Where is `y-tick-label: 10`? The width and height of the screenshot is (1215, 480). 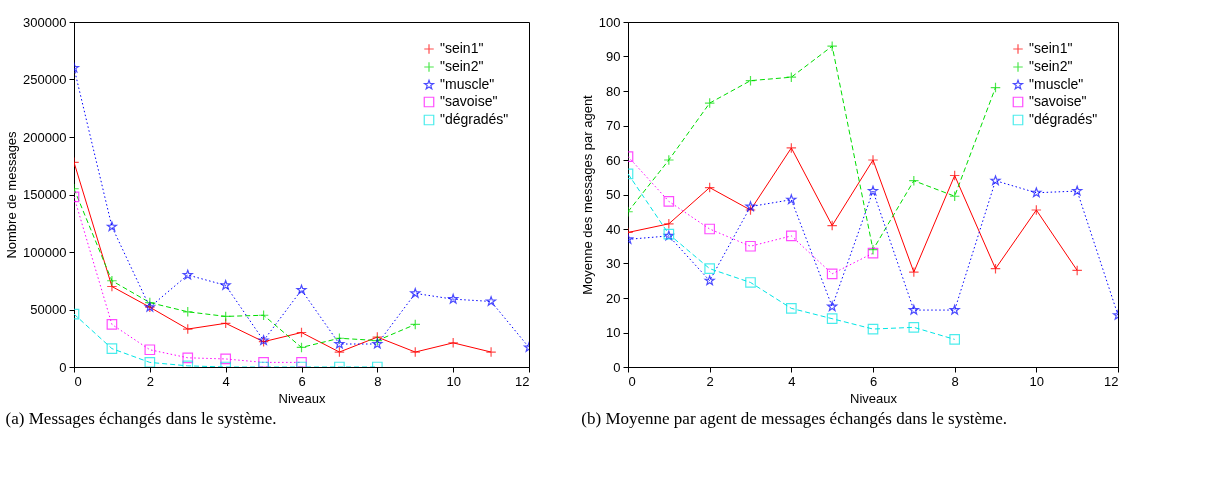 y-tick-label: 10 is located at coordinates (613, 332).